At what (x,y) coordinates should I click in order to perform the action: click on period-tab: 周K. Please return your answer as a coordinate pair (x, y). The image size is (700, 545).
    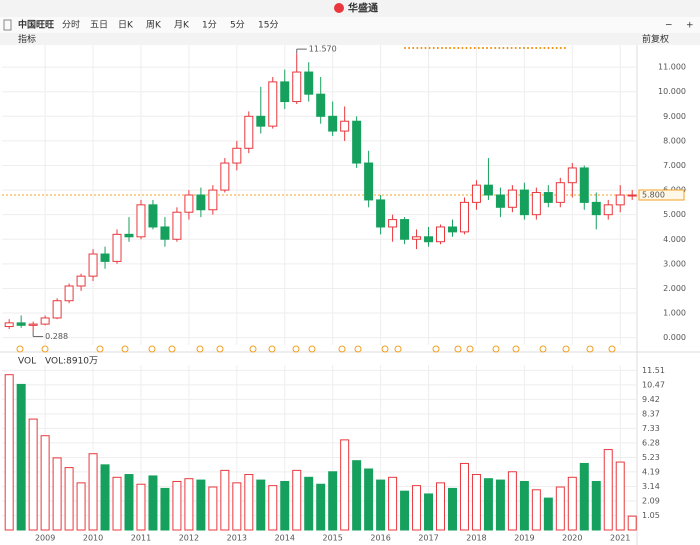
    Looking at the image, I should click on (154, 25).